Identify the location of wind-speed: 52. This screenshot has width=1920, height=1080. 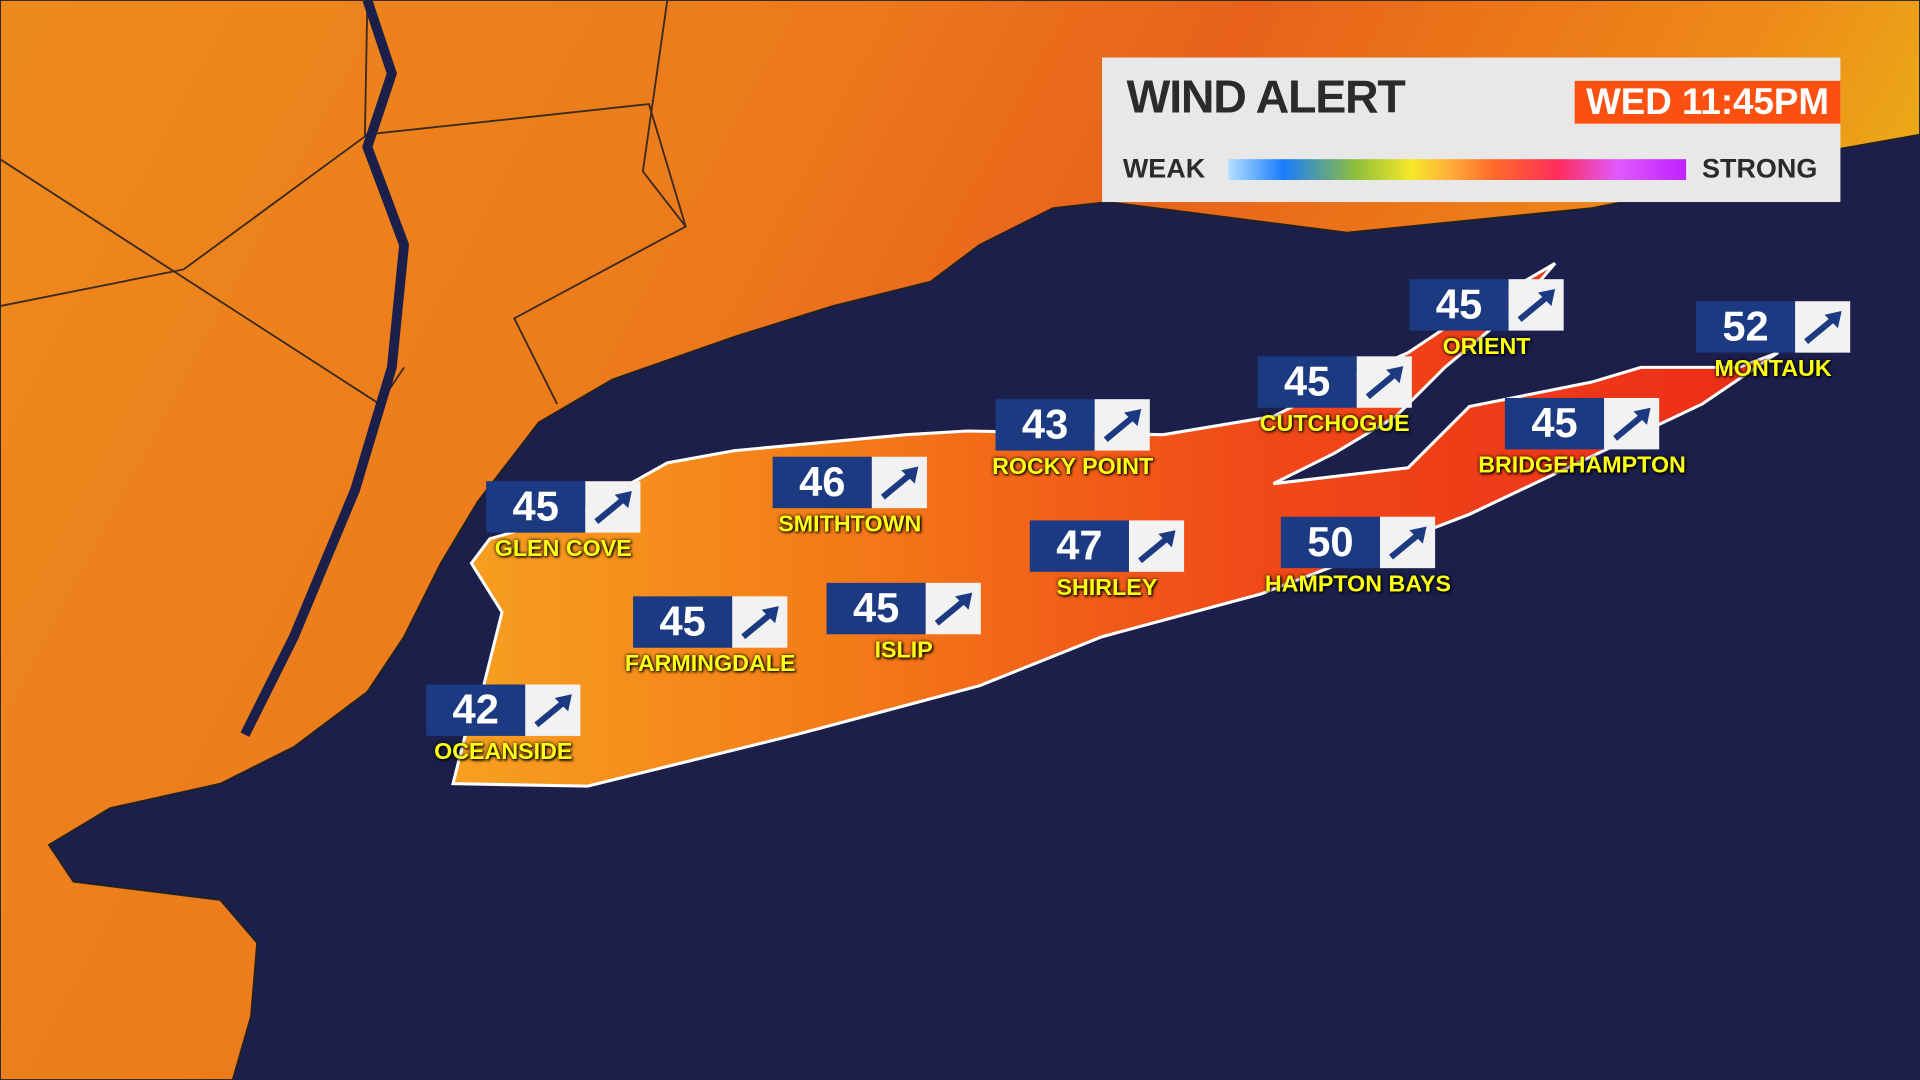
(1745, 327).